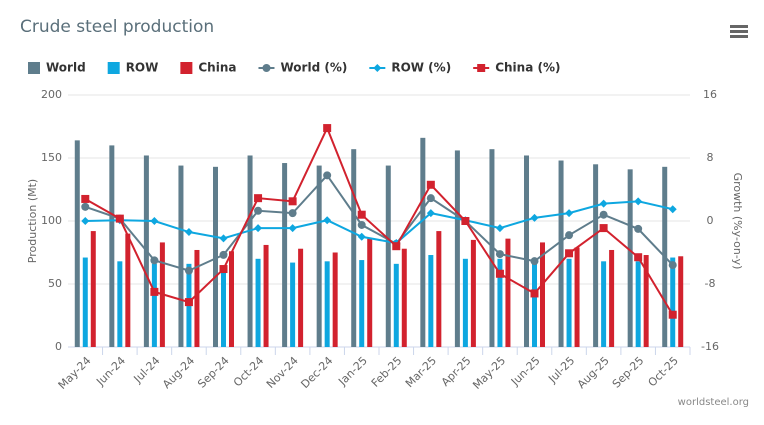 The image size is (764, 425). I want to click on legend-swatch, so click(34, 68).